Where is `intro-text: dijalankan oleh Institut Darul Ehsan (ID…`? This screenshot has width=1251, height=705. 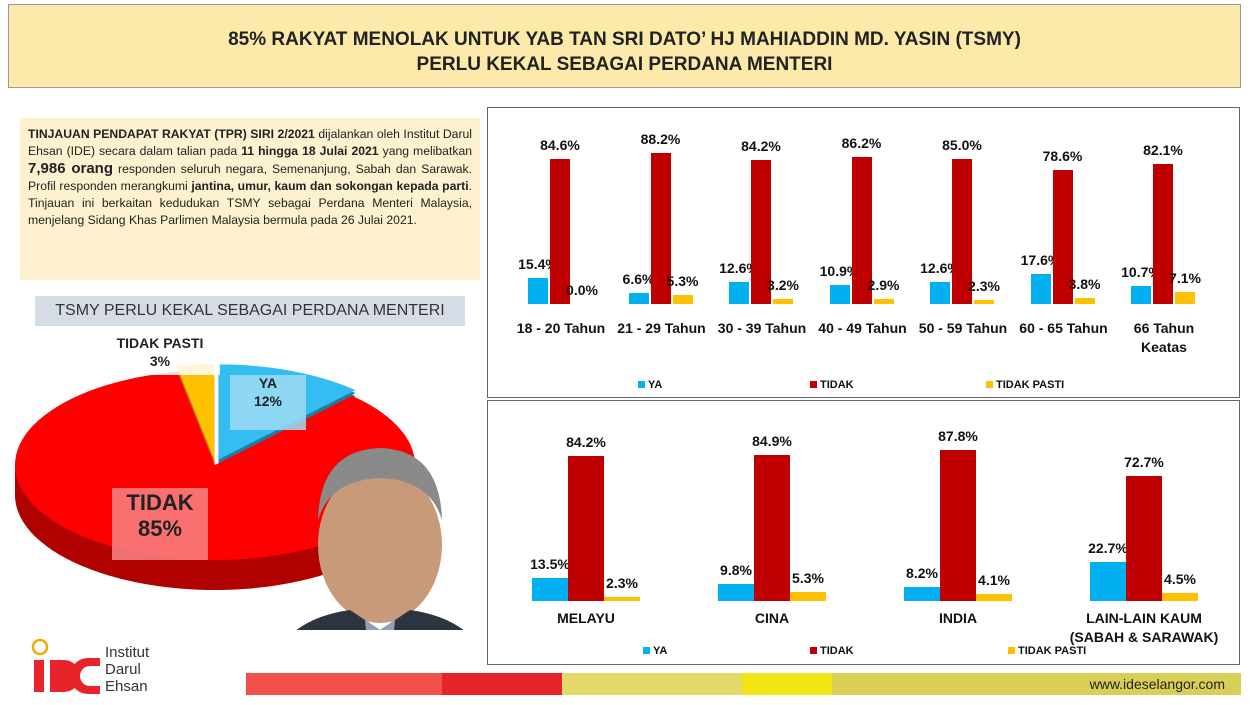 intro-text: dijalankan oleh Institut Darul Ehsan (ID… is located at coordinates (250, 142).